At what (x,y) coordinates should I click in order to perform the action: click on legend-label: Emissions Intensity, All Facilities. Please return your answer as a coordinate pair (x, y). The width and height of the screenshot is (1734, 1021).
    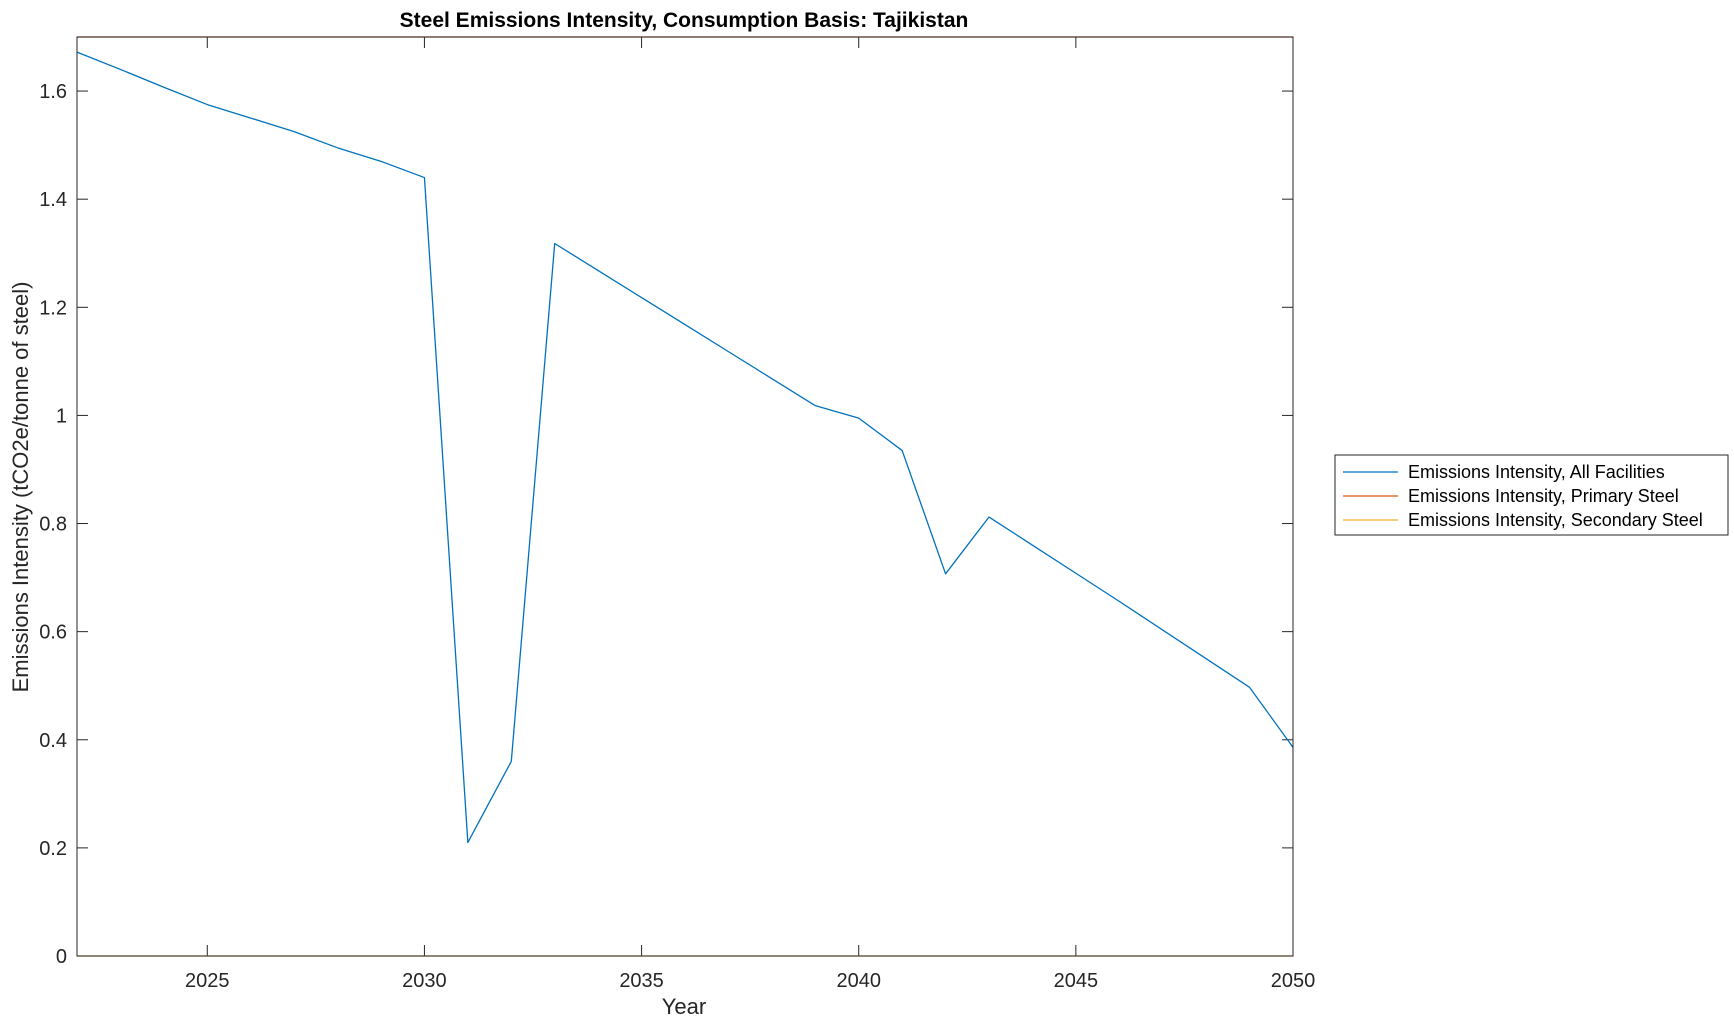
    Looking at the image, I should click on (1536, 472).